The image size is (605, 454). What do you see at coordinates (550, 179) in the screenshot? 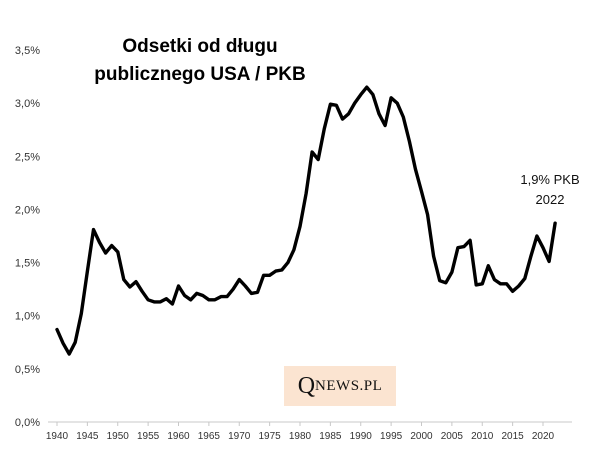
I see `annotation-value: 1,9% PKB` at bounding box center [550, 179].